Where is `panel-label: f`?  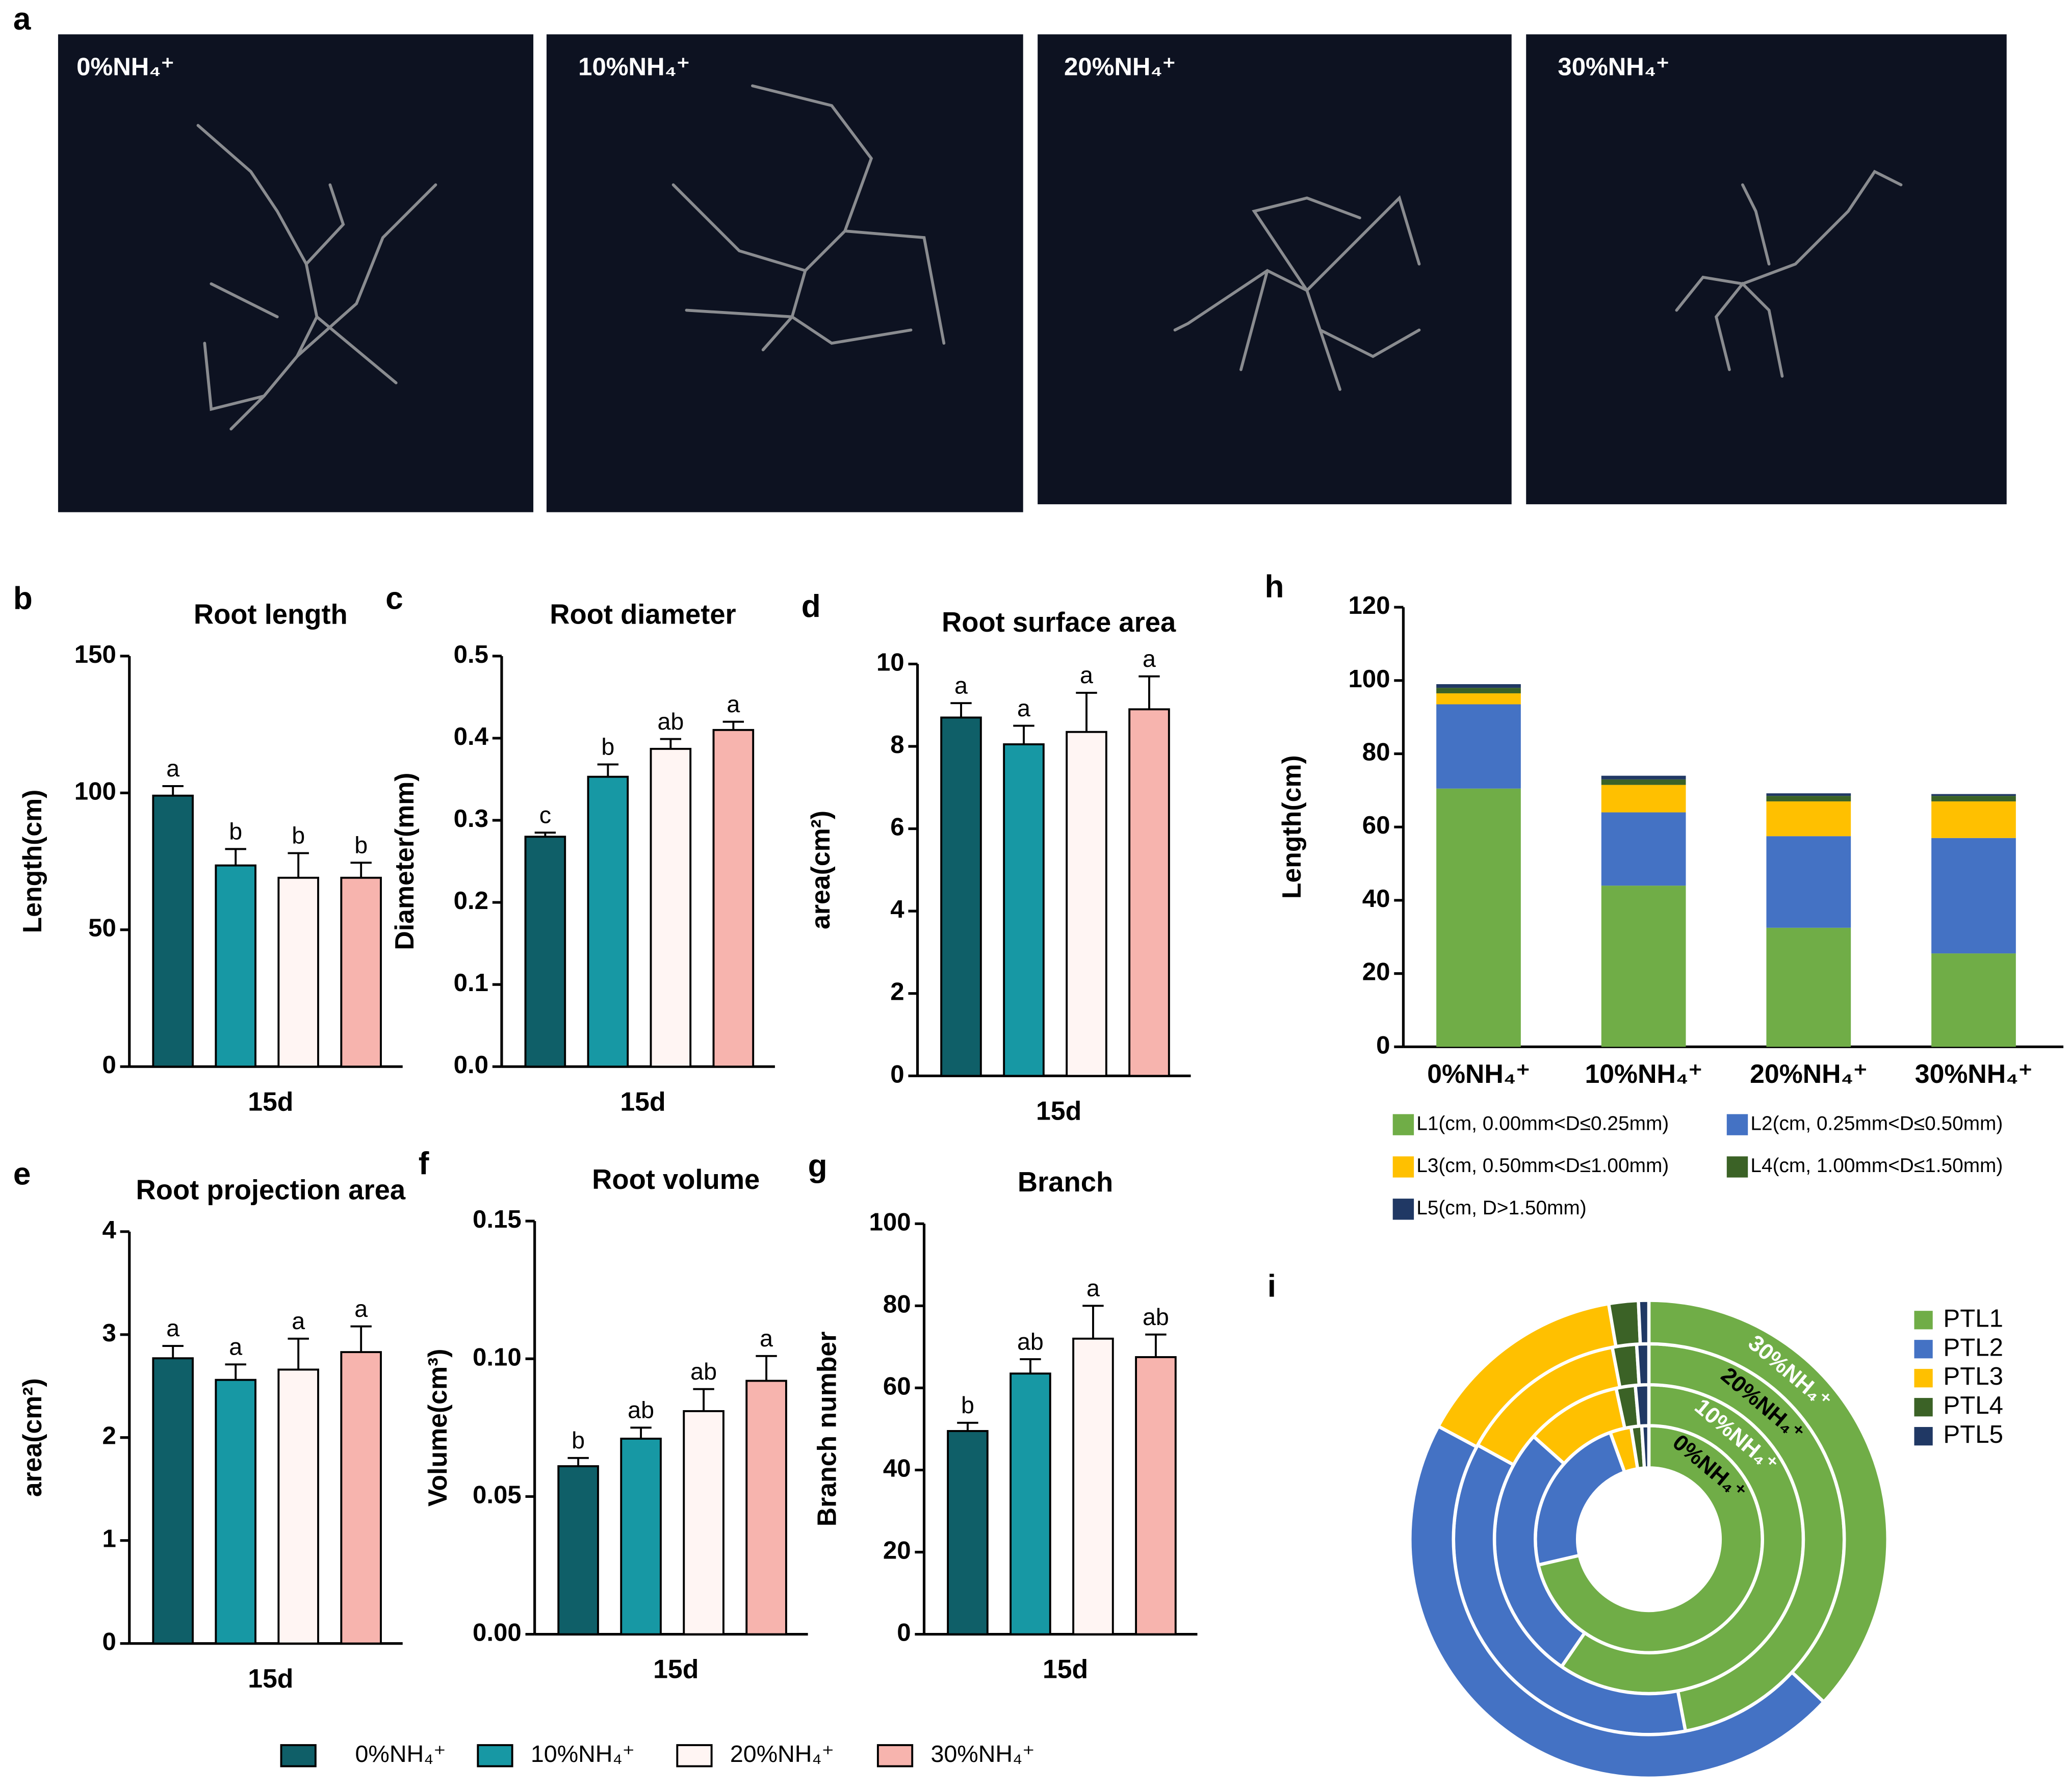 panel-label: f is located at coordinates (424, 1163).